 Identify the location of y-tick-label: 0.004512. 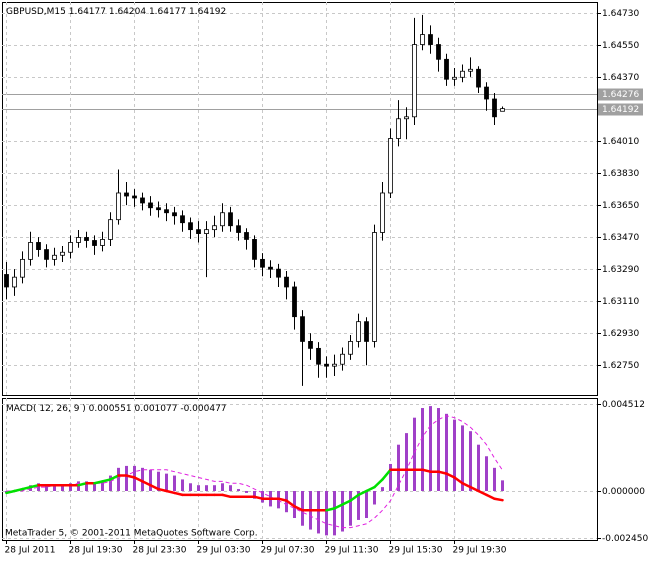
(623, 405).